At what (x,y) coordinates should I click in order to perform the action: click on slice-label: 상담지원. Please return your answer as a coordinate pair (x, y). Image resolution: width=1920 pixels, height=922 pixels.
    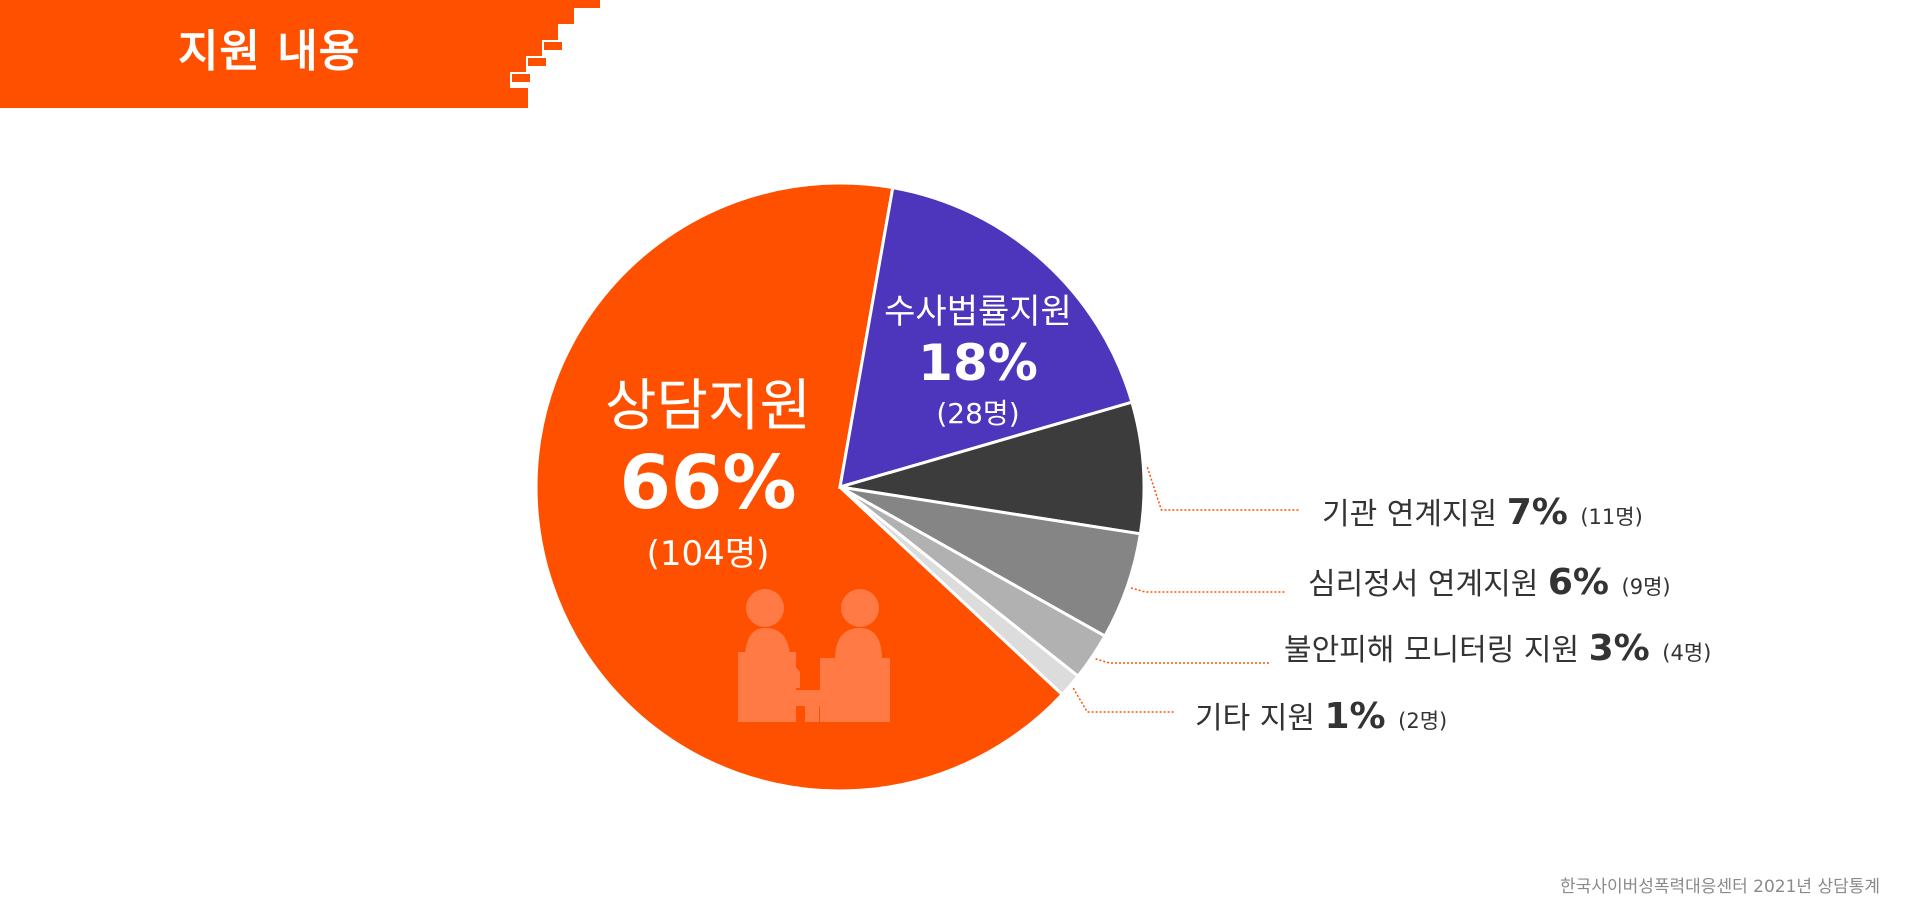
    Looking at the image, I should click on (708, 406).